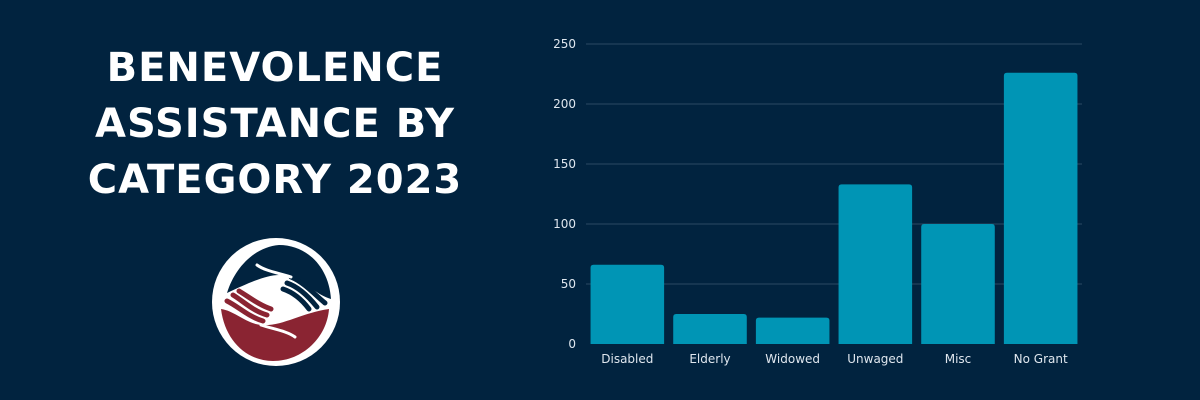 This screenshot has width=1200, height=400. I want to click on bar-elderly, so click(710, 329).